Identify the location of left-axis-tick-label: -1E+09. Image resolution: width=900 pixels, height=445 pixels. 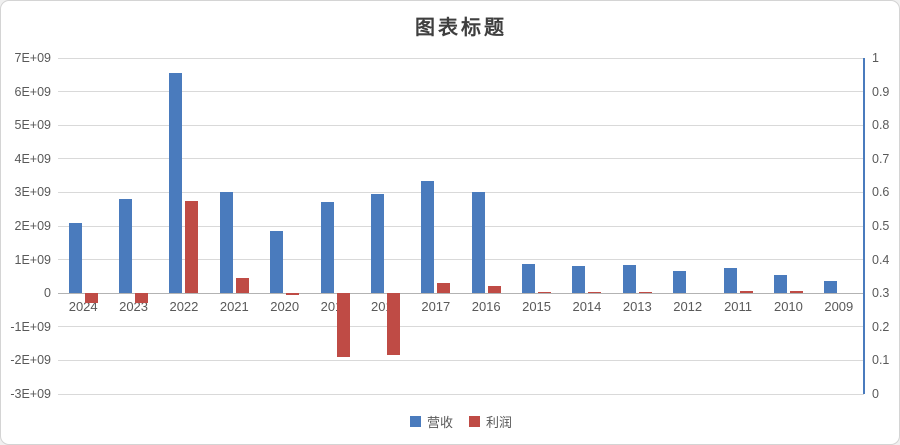
(30, 326).